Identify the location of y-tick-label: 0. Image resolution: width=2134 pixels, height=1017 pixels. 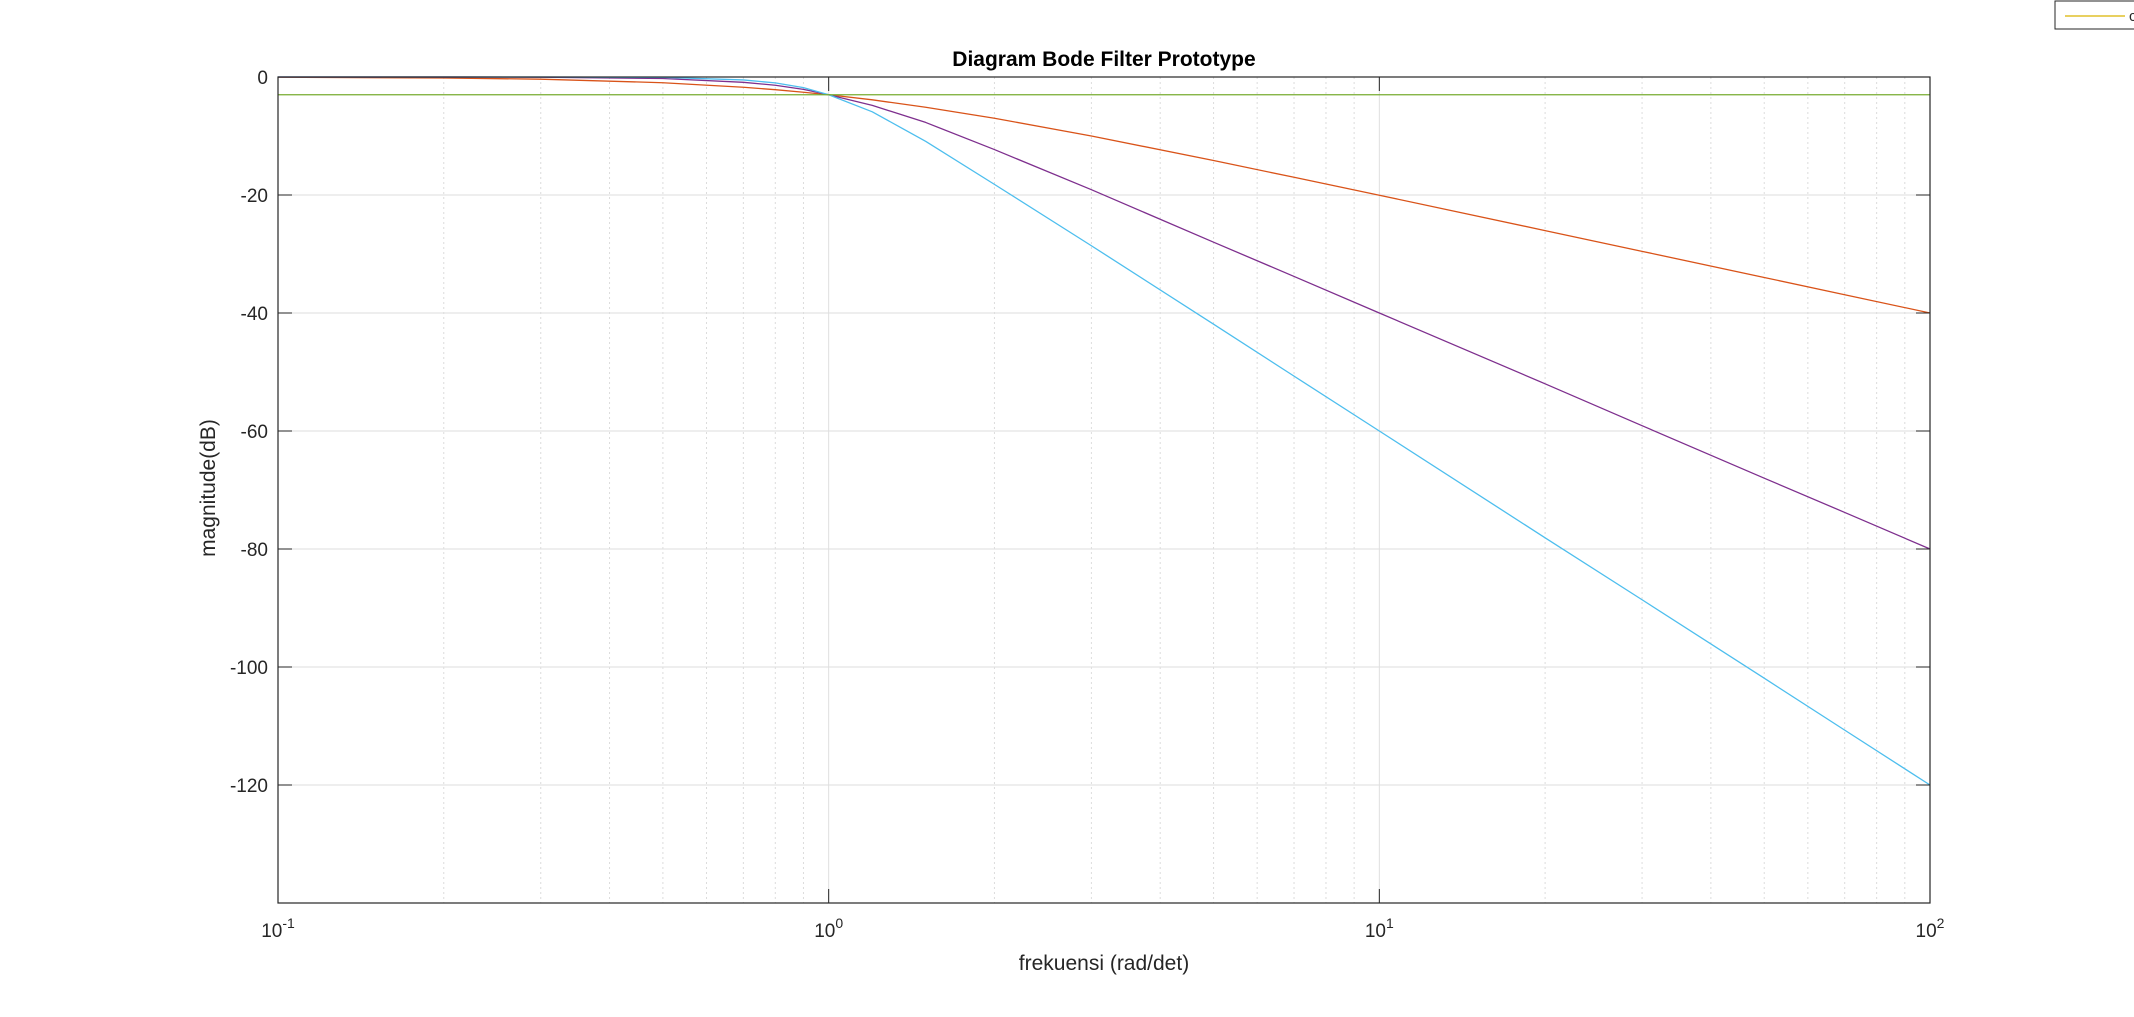
(262, 78).